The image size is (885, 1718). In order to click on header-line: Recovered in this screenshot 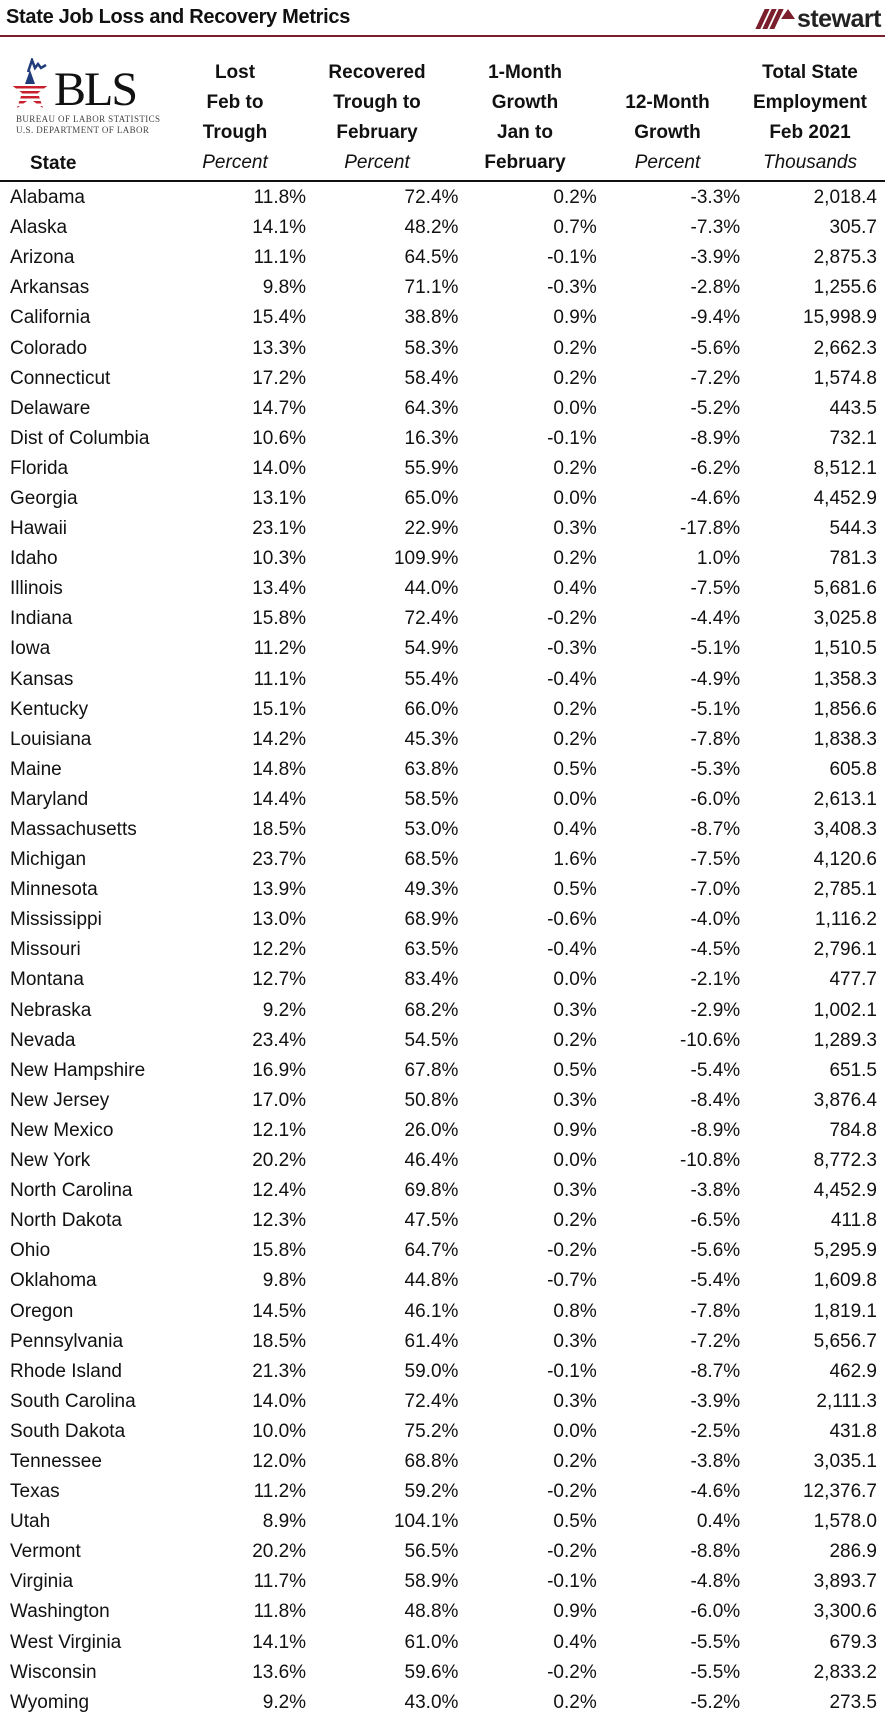, I will do `click(377, 72)`.